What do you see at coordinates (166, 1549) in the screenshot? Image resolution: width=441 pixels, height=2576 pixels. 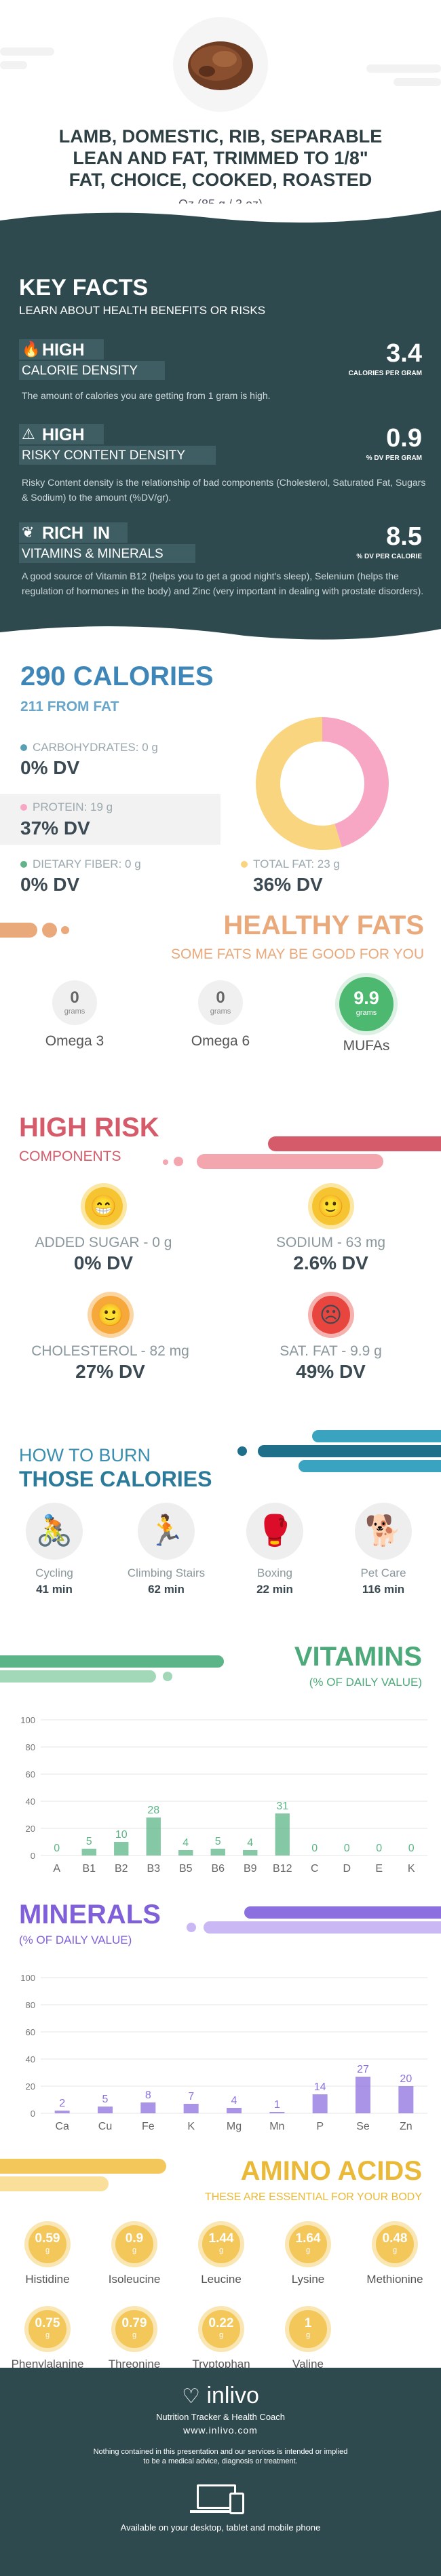 I see `activity-stairs: 🏃 Climbing Stairs 62 min` at bounding box center [166, 1549].